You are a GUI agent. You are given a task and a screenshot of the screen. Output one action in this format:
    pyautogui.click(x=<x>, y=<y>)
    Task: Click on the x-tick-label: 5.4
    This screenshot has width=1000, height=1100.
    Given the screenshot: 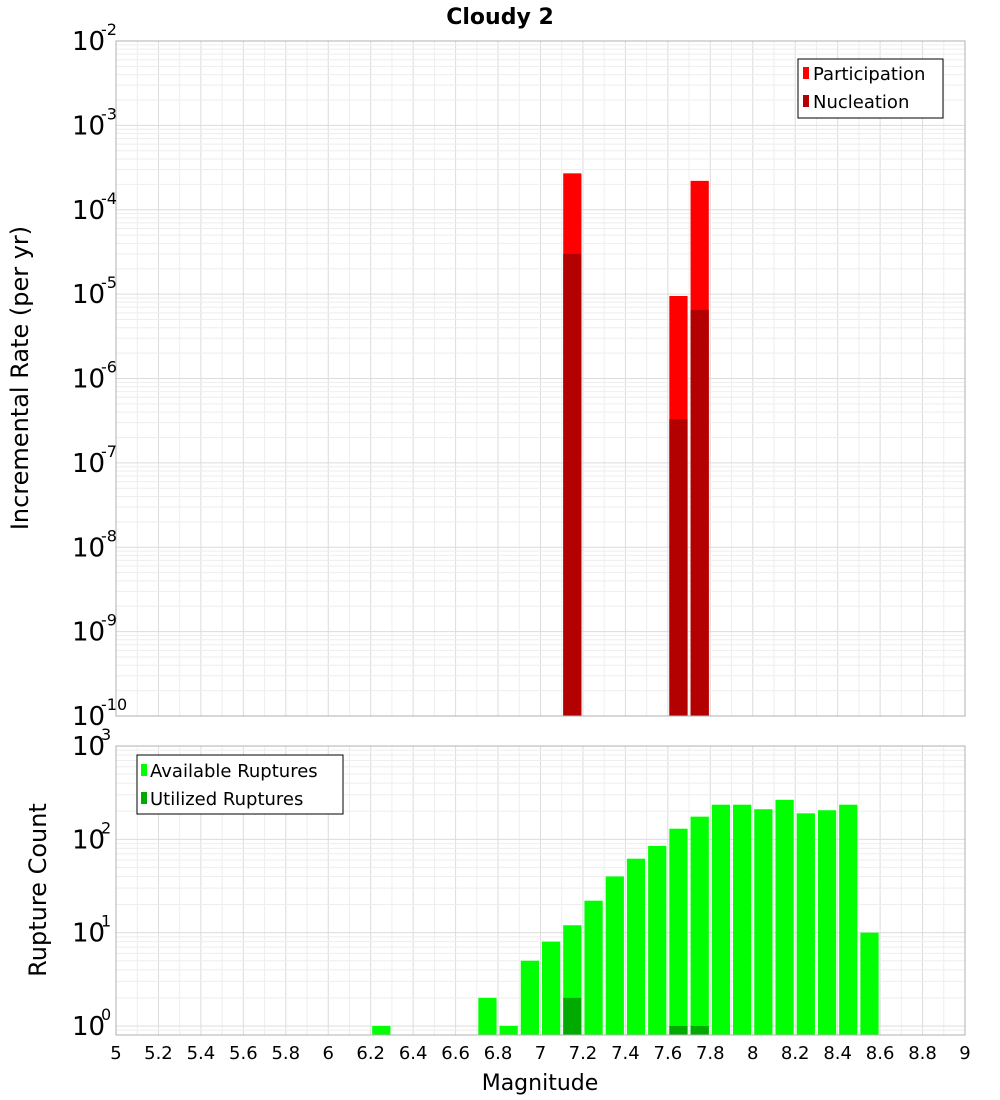 What is the action you would take?
    pyautogui.click(x=201, y=1053)
    